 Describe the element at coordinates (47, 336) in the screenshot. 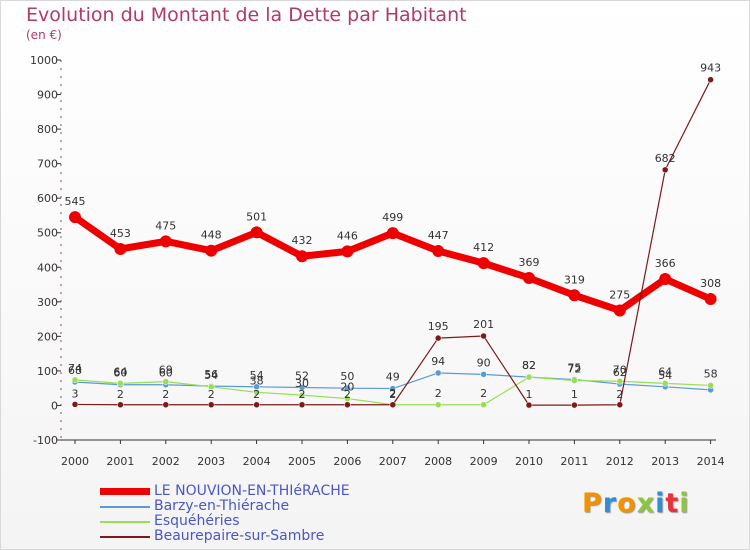

I see `y-tick-label: 200` at that location.